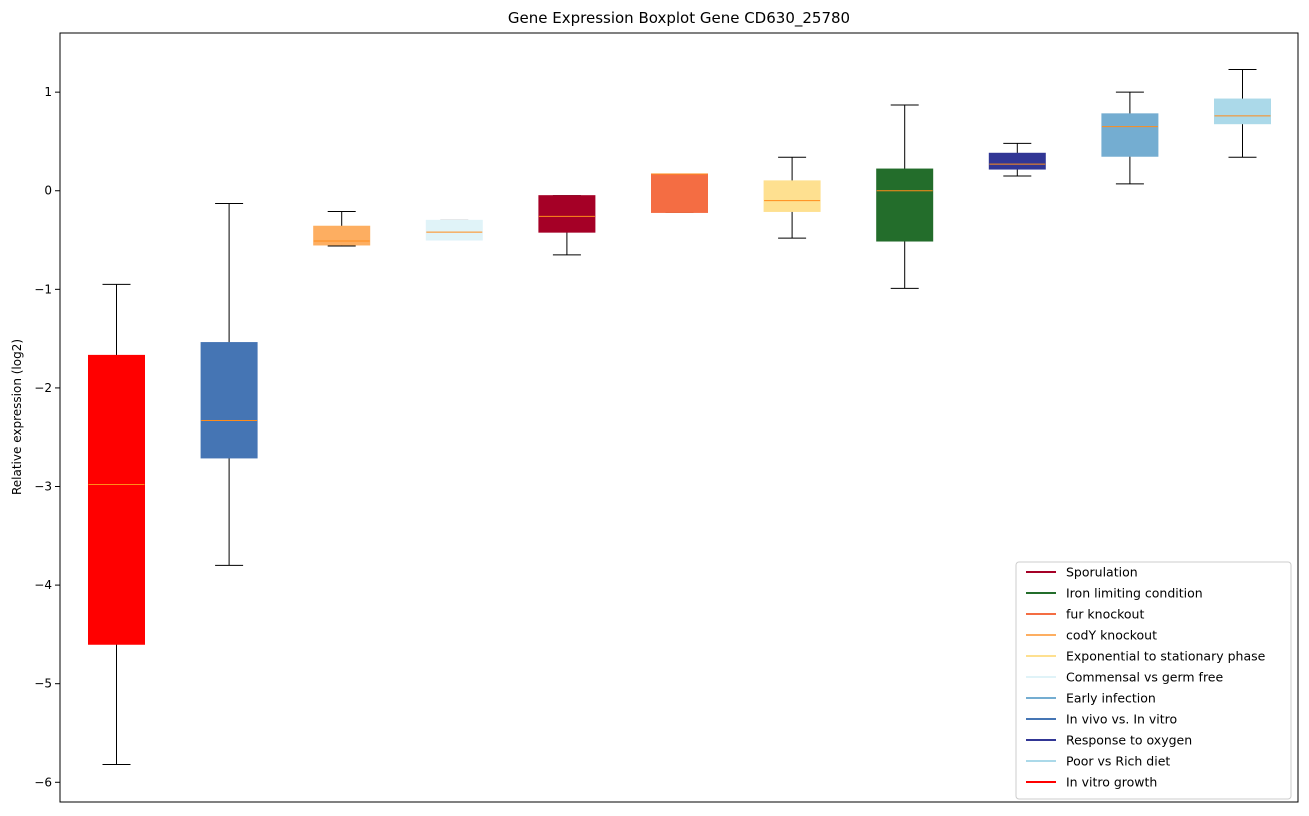 This screenshot has height=816, width=1309. What do you see at coordinates (1111, 698) in the screenshot?
I see `legend-label: Early infection` at bounding box center [1111, 698].